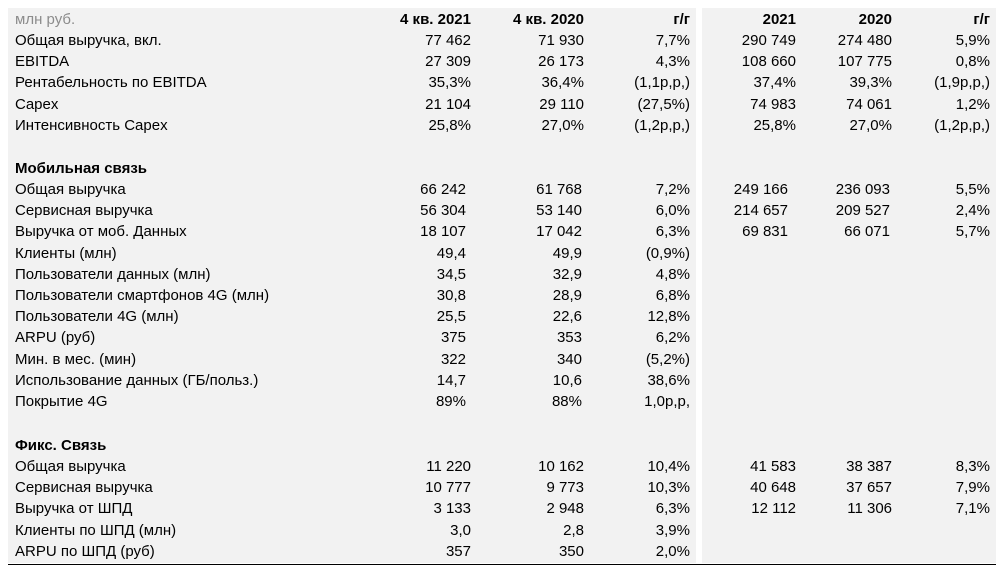 The image size is (1004, 577). I want to click on cell-q4-2020: 10 162, so click(561, 466).